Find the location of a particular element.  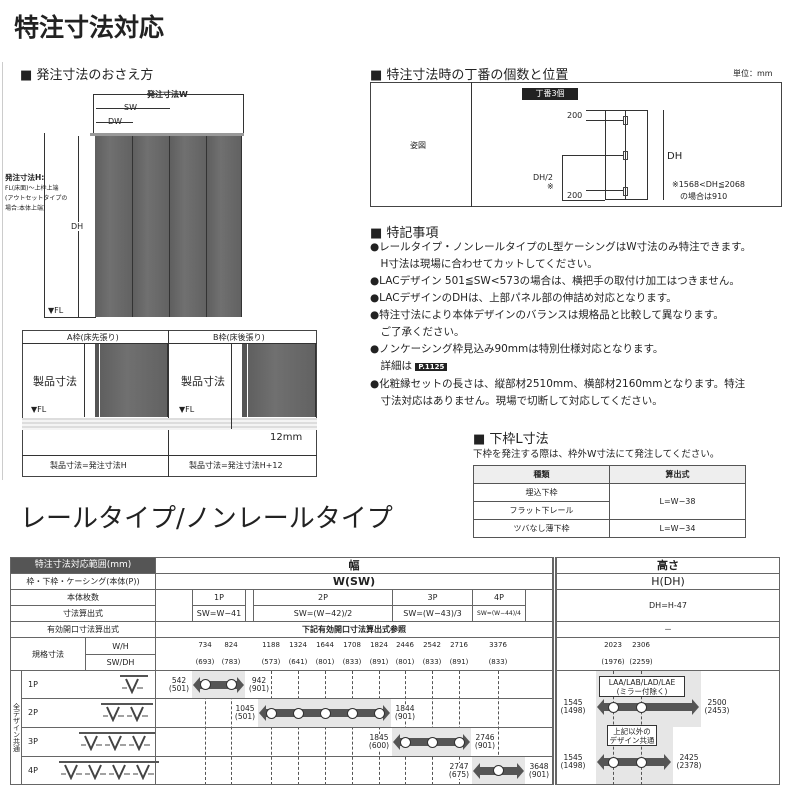

height-design-box: 上記以外の デザイン共通 is located at coordinates (632, 735).